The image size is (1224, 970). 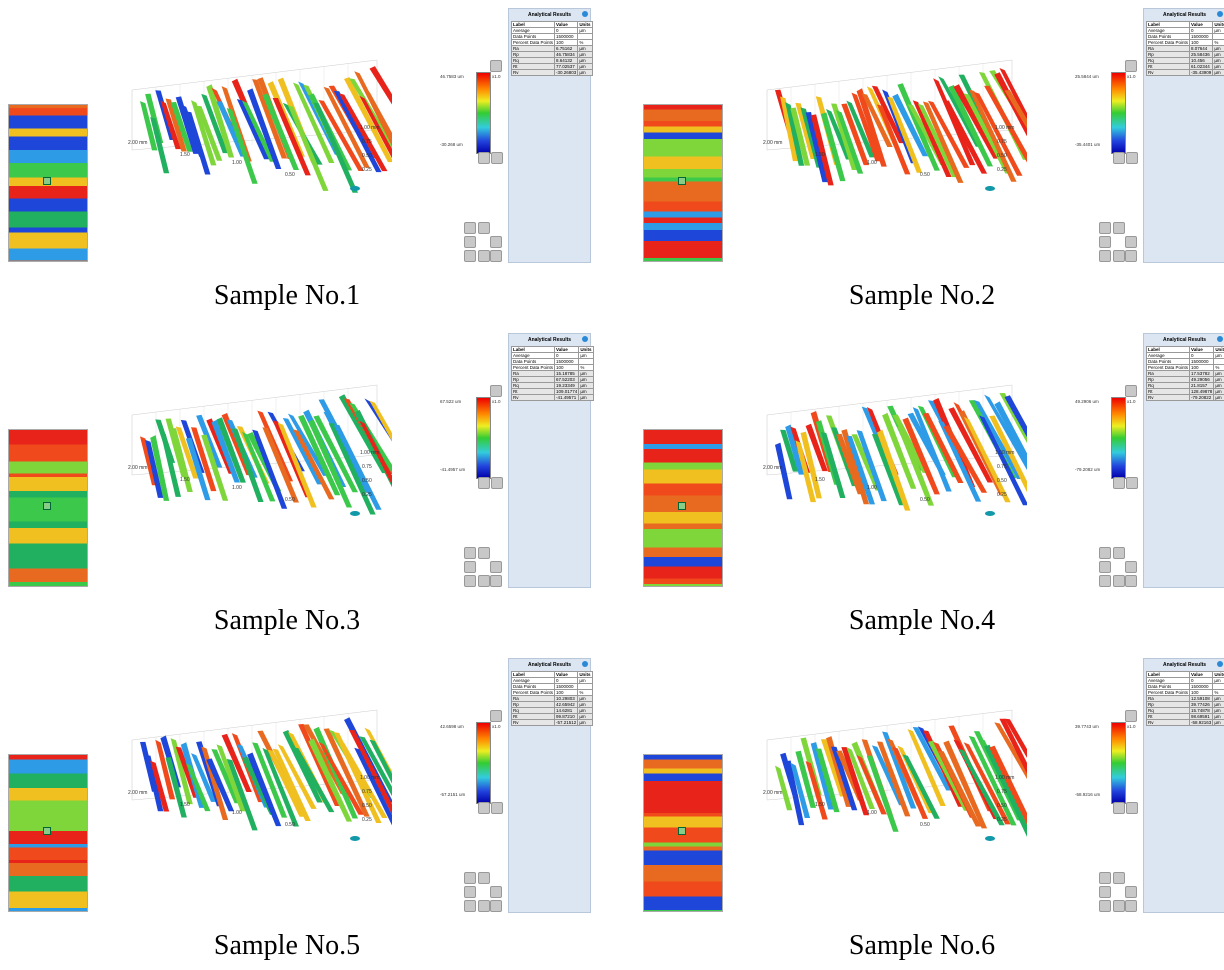 I want to click on result-cell: 98.69591, so click(x=1201, y=717).